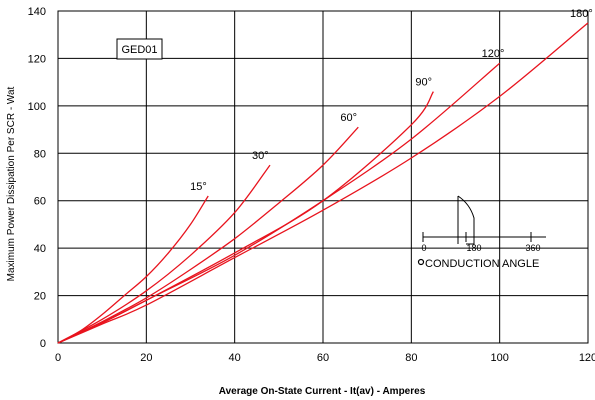  What do you see at coordinates (40, 154) in the screenshot?
I see `y-tick-label: 80` at bounding box center [40, 154].